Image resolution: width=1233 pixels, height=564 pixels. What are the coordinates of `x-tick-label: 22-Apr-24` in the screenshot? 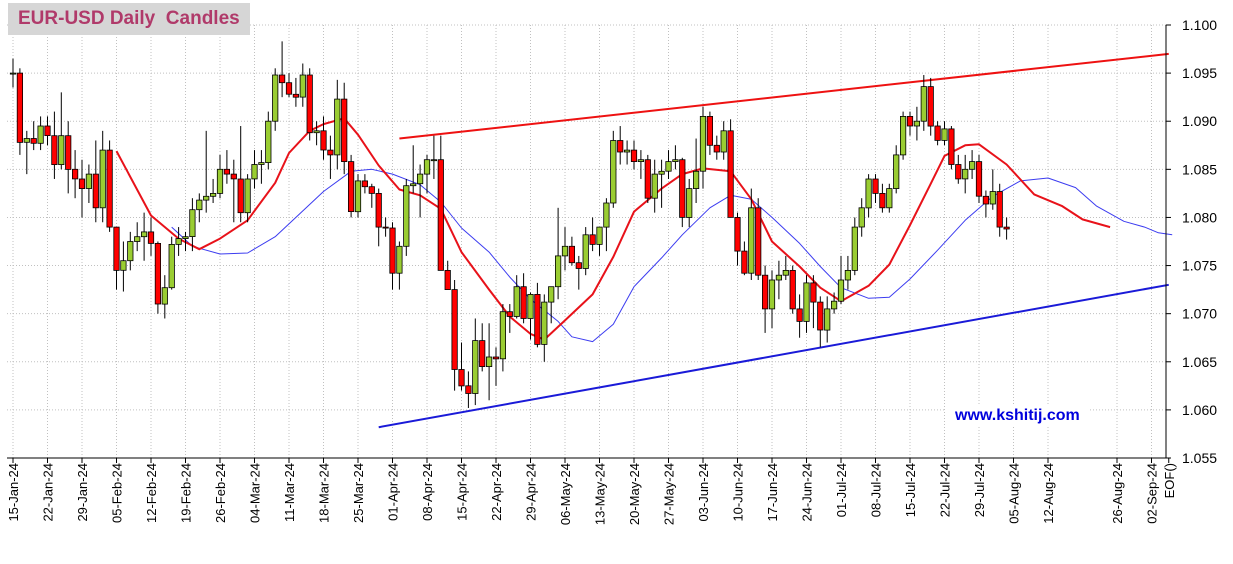 It's located at (496, 492).